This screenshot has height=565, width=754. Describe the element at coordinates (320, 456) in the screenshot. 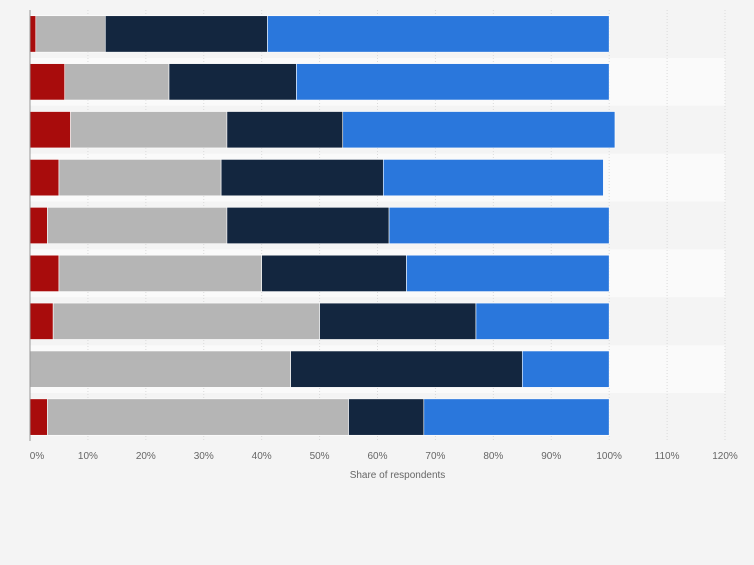

I see `x-tick-label: 50%` at that location.